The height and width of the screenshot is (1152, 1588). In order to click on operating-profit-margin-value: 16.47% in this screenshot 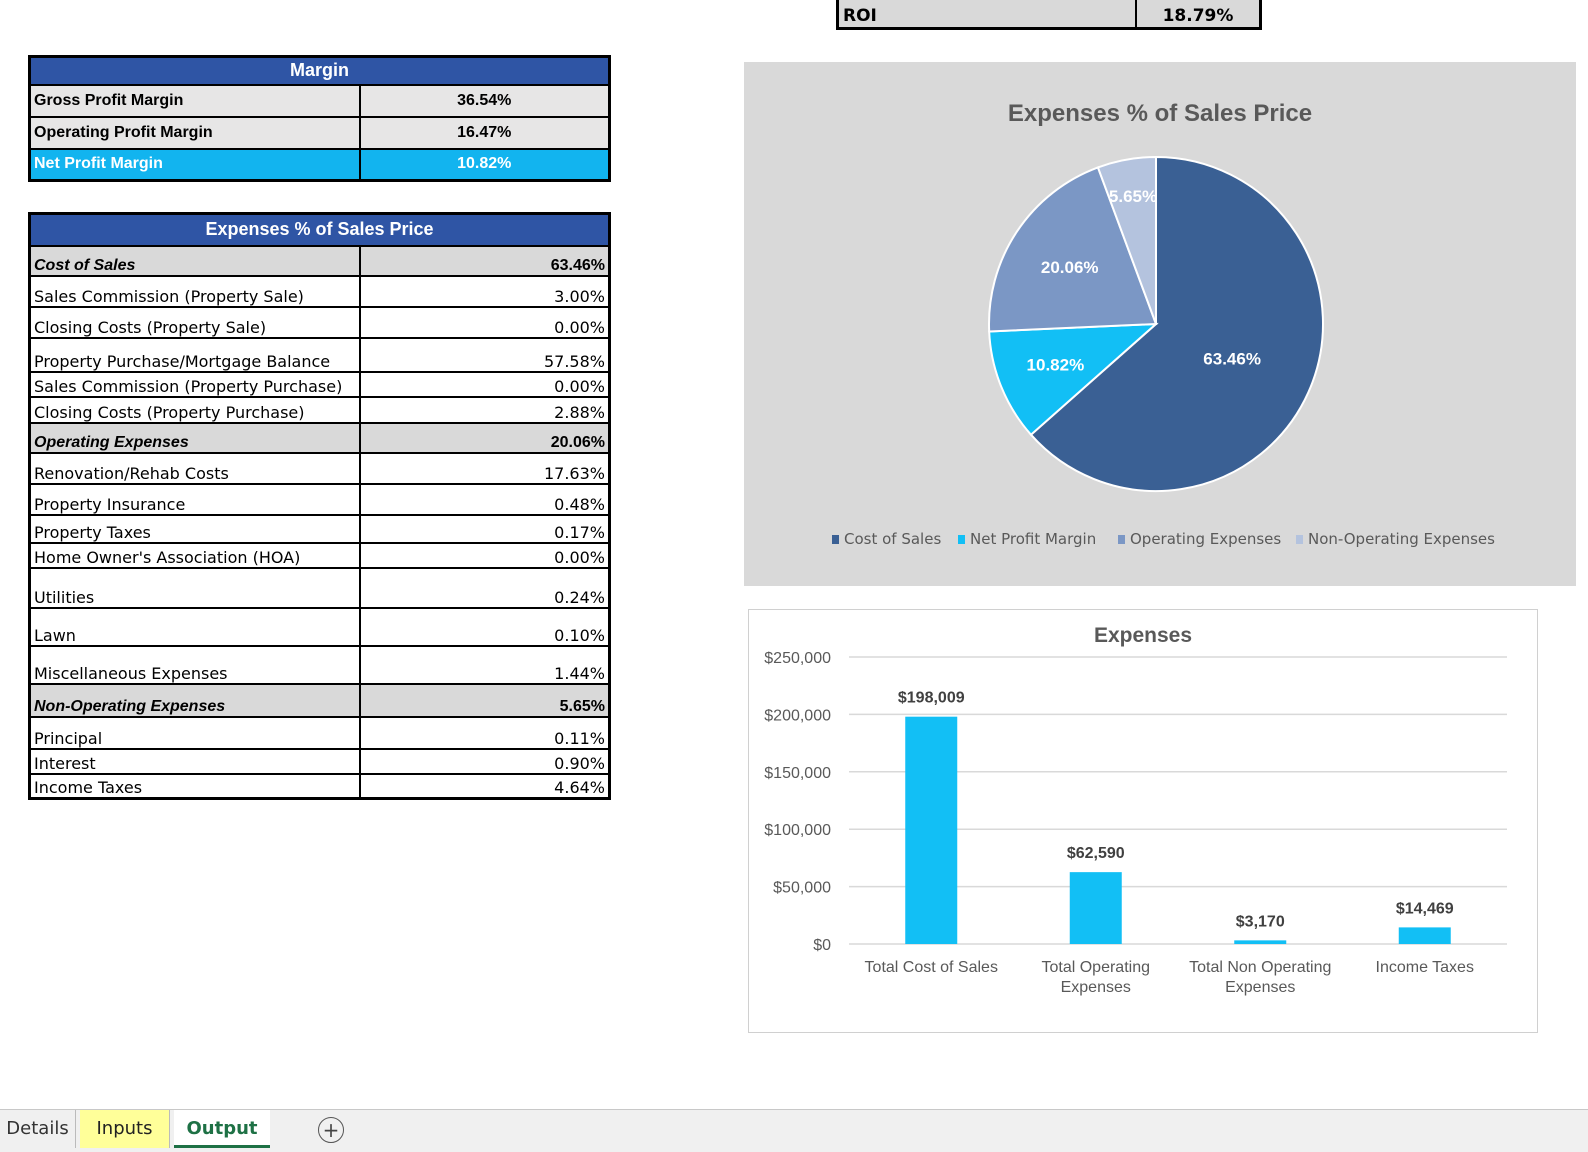, I will do `click(484, 132)`.